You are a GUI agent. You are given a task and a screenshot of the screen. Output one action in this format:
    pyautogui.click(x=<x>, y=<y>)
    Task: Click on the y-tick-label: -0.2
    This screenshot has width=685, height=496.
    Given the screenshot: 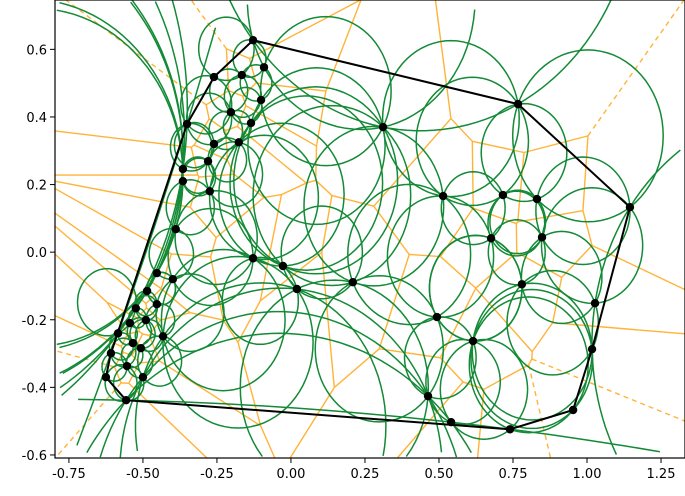 What is the action you would take?
    pyautogui.click(x=34, y=321)
    